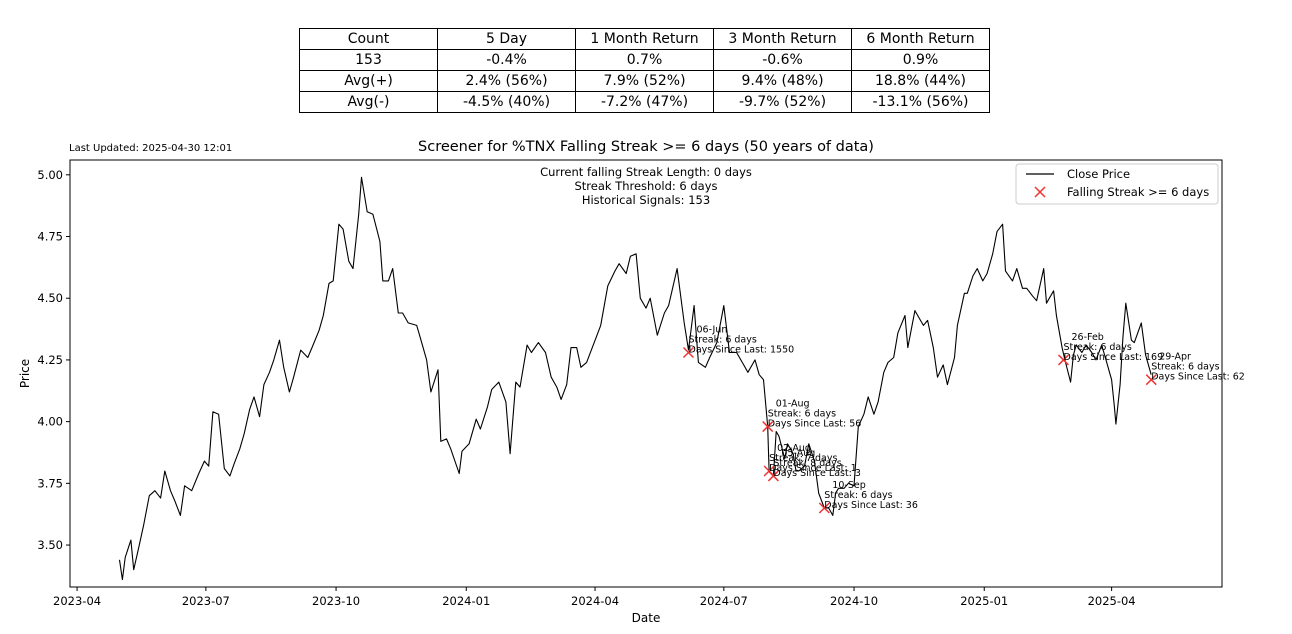 The image size is (1292, 634). What do you see at coordinates (920, 39) in the screenshot?
I see `table-cell: 6 Month Return` at bounding box center [920, 39].